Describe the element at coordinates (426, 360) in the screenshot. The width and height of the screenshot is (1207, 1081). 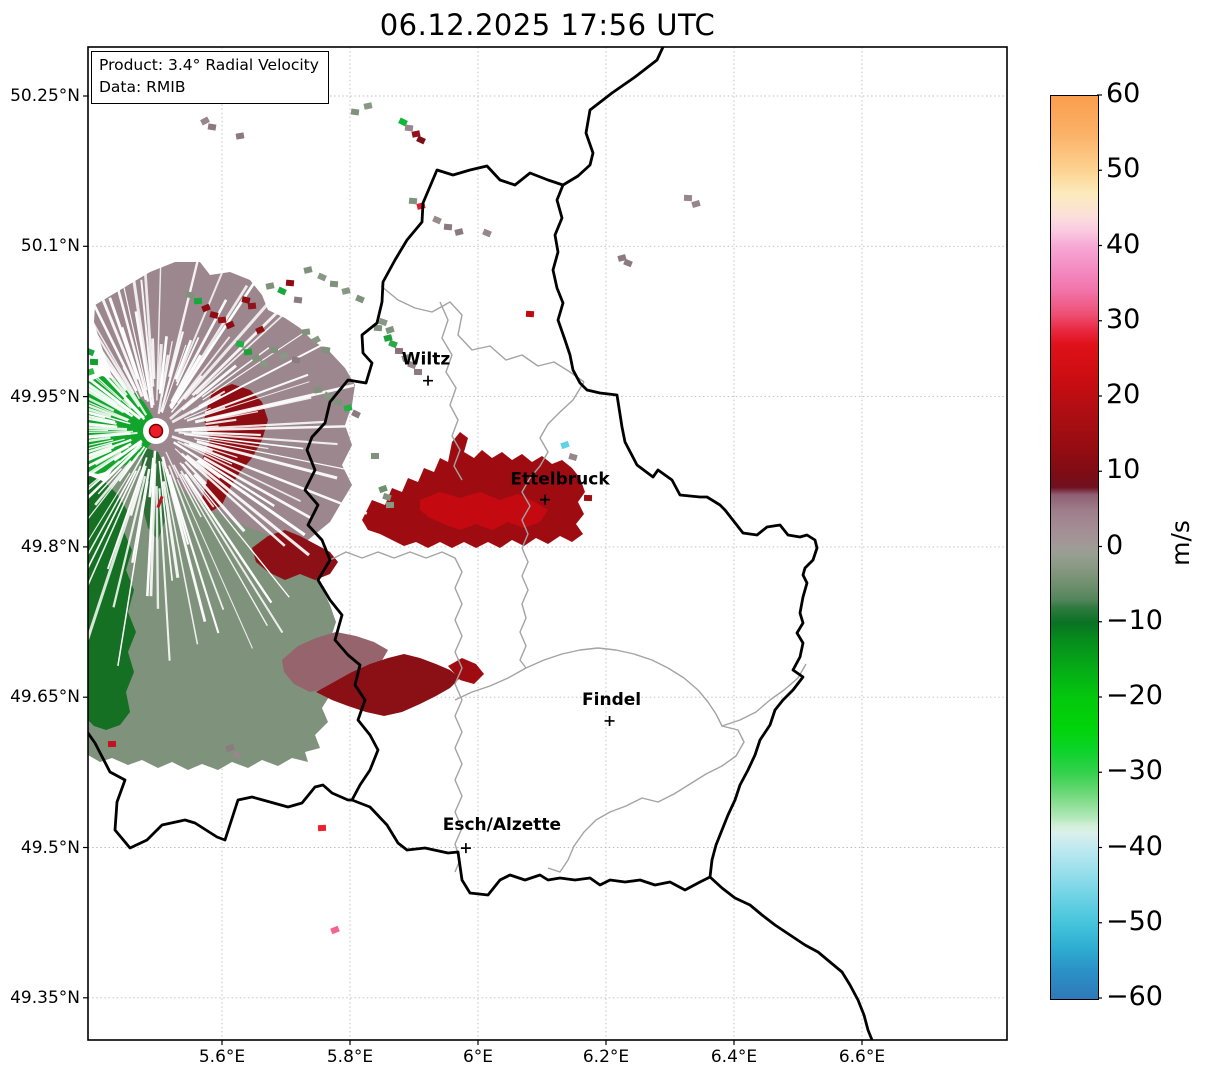
I see `city-label-Wiltz: Wiltz` at that location.